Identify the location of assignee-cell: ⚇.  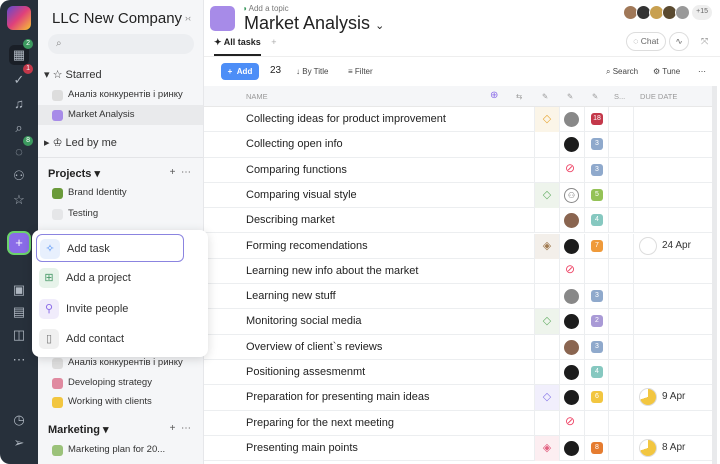
(571, 195).